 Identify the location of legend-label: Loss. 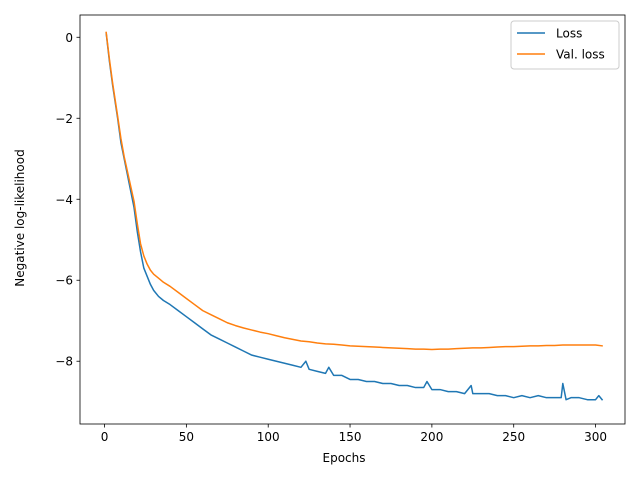
(569, 34).